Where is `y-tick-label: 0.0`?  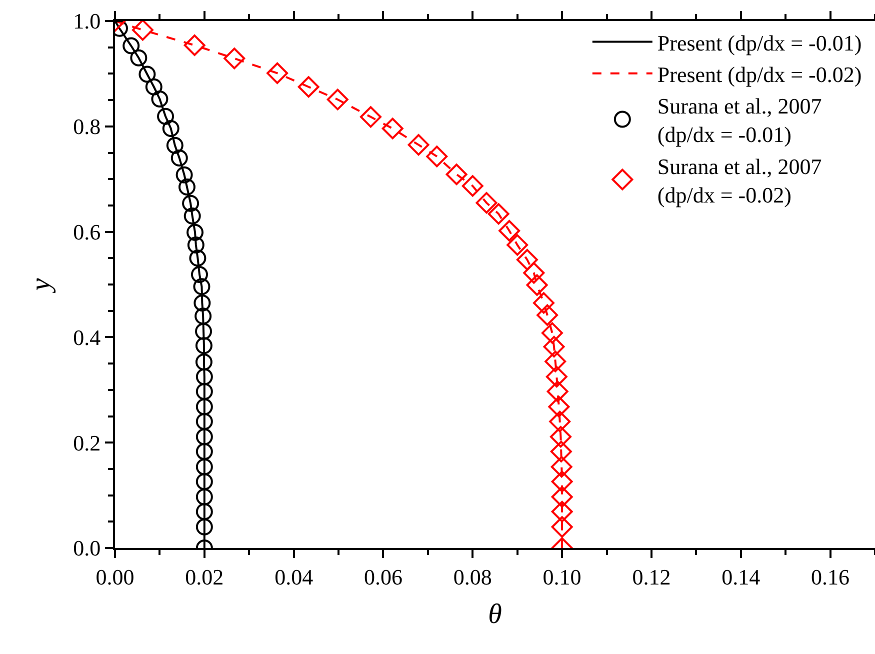 y-tick-label: 0.0 is located at coordinates (87, 548).